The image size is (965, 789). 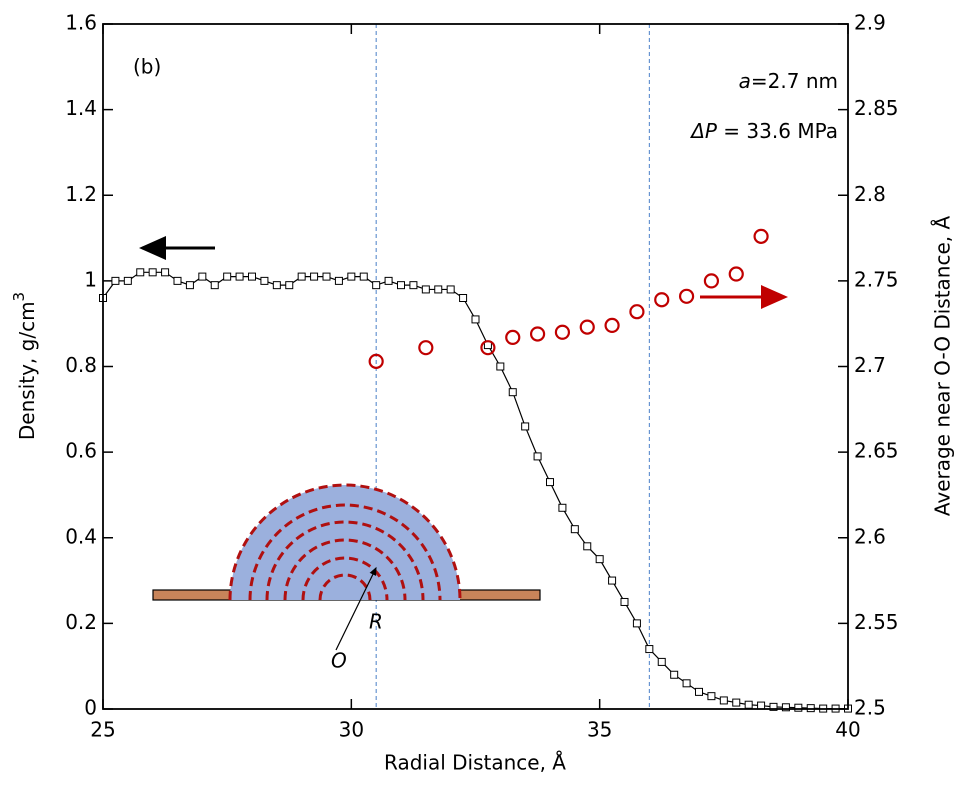 What do you see at coordinates (27, 370) in the screenshot?
I see `y-axis-label-part: Density, g/cm` at bounding box center [27, 370].